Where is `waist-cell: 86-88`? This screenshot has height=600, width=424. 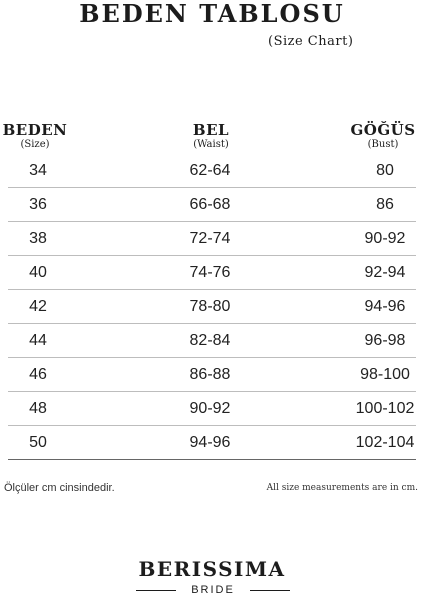
waist-cell: 86-88 is located at coordinates (210, 374).